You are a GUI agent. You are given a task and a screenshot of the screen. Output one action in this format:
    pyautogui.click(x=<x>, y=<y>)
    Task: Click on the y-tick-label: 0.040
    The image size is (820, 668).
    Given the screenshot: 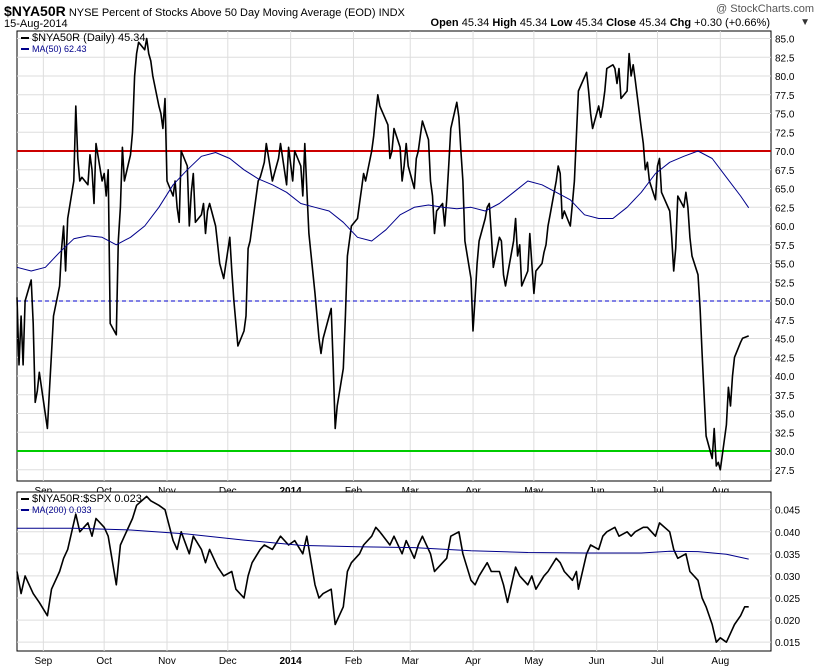 What is the action you would take?
    pyautogui.click(x=787, y=533)
    